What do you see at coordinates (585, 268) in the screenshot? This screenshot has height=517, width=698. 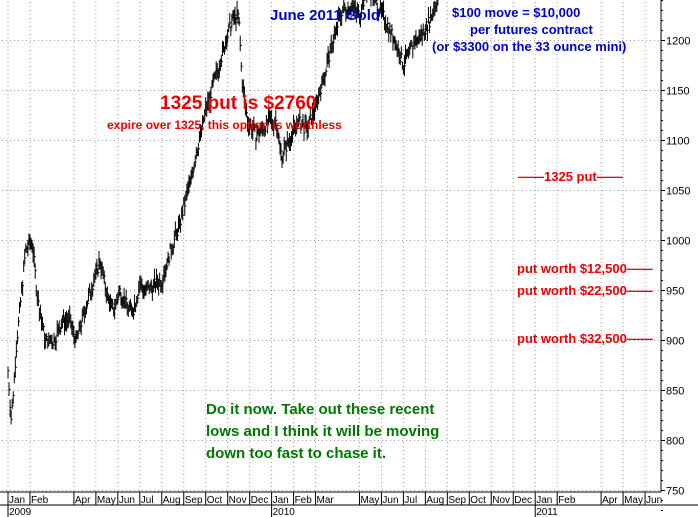 I see `put-12500-label: put worth $12,500——` at bounding box center [585, 268].